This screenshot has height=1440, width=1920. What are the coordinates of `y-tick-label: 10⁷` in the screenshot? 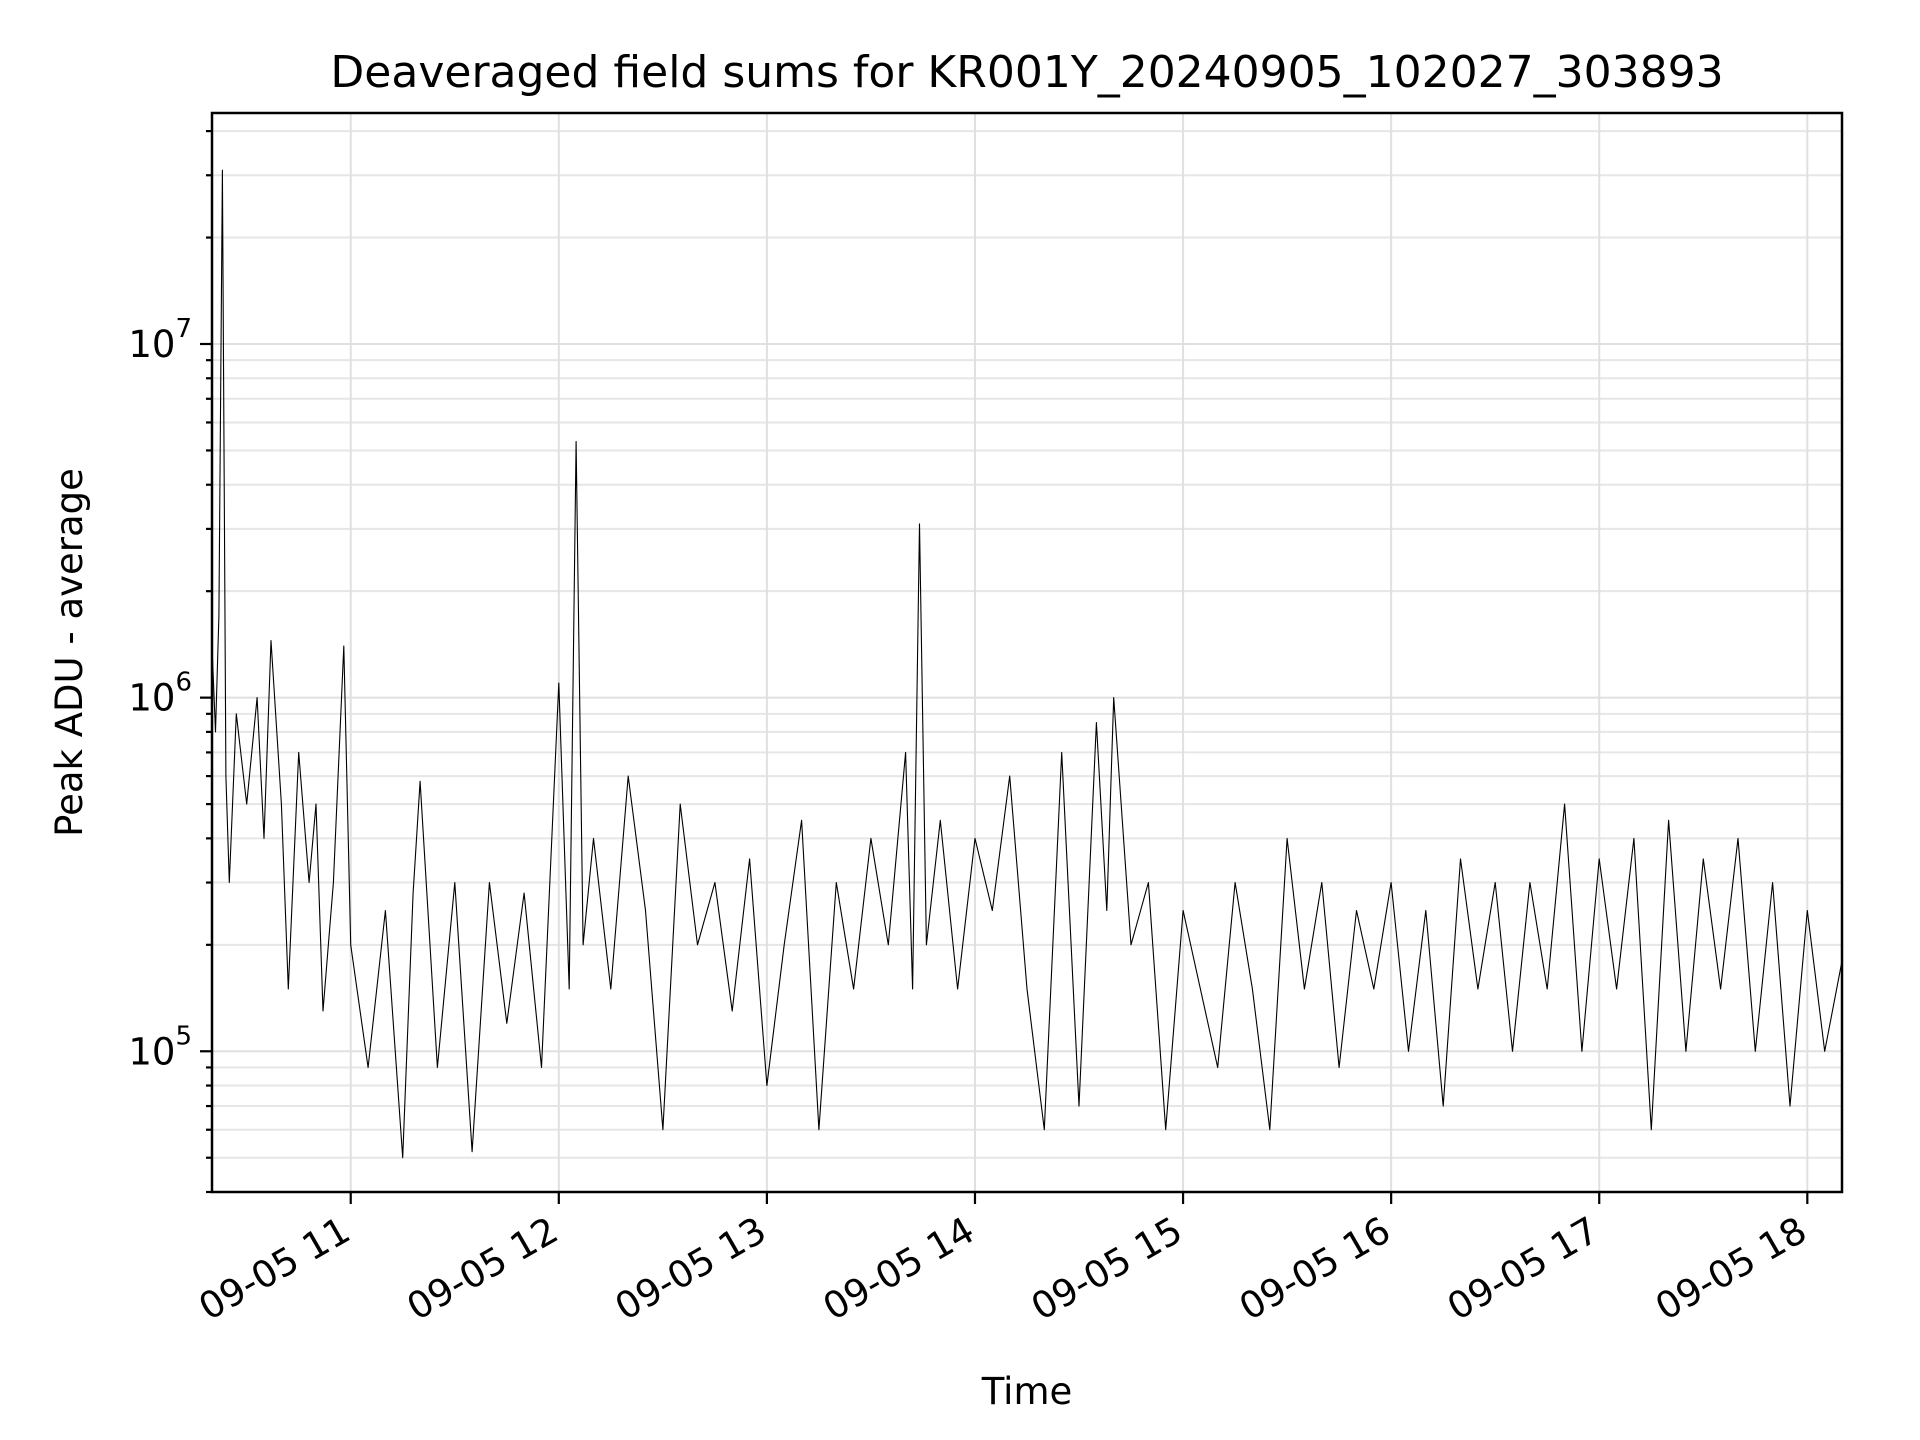 It's located at (160, 340).